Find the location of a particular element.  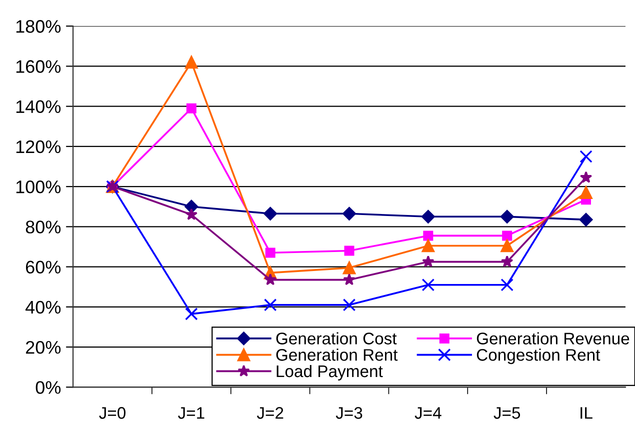

x-tick-label: J=5 is located at coordinates (507, 413).